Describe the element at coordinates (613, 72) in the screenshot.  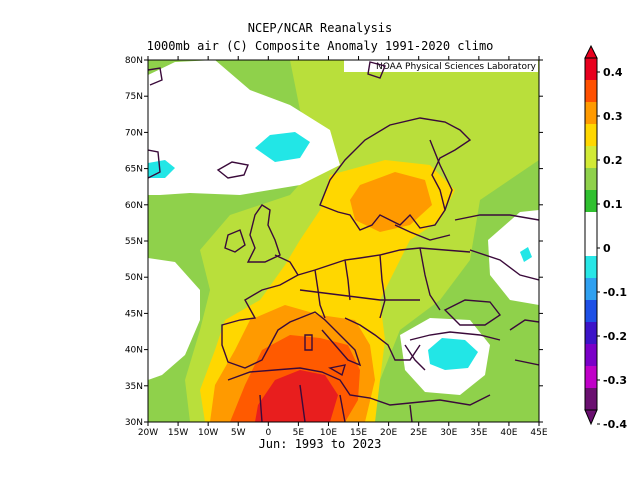
I see `colorbar-label: 0.4` at that location.